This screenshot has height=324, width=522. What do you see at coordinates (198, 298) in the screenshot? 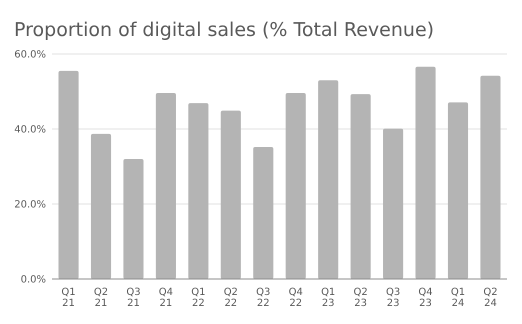
I see `x-tick-label: Q1 22` at bounding box center [198, 298].